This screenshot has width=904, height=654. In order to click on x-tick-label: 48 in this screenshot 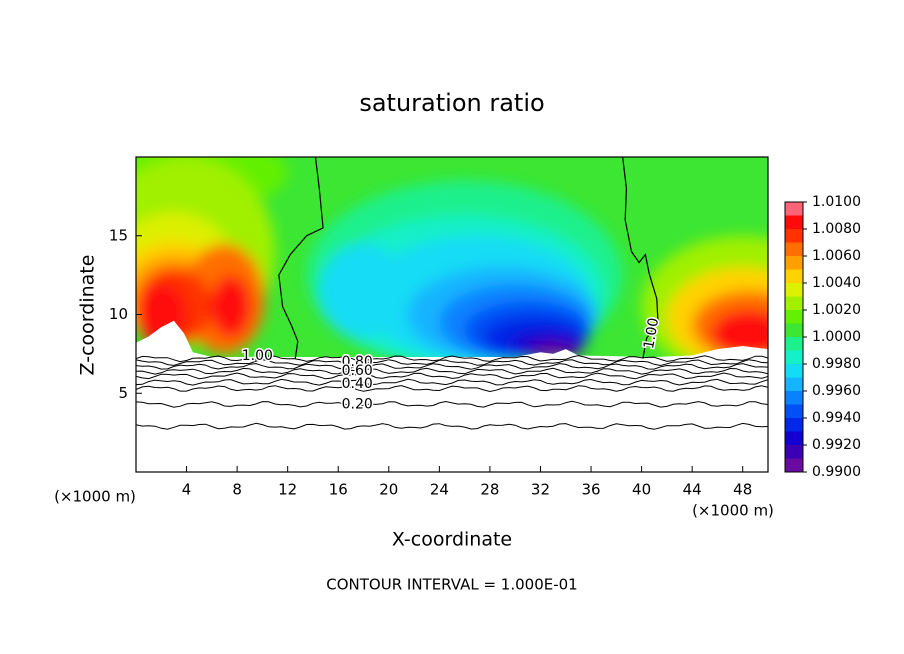, I will do `click(742, 490)`.